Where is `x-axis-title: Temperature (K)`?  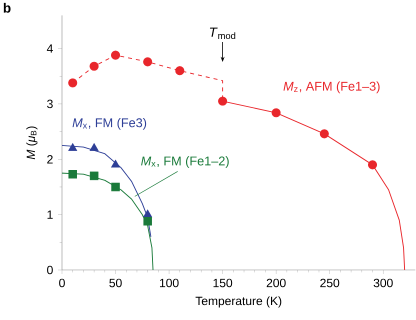 x-axis-title: Temperature (K) is located at coordinates (239, 302).